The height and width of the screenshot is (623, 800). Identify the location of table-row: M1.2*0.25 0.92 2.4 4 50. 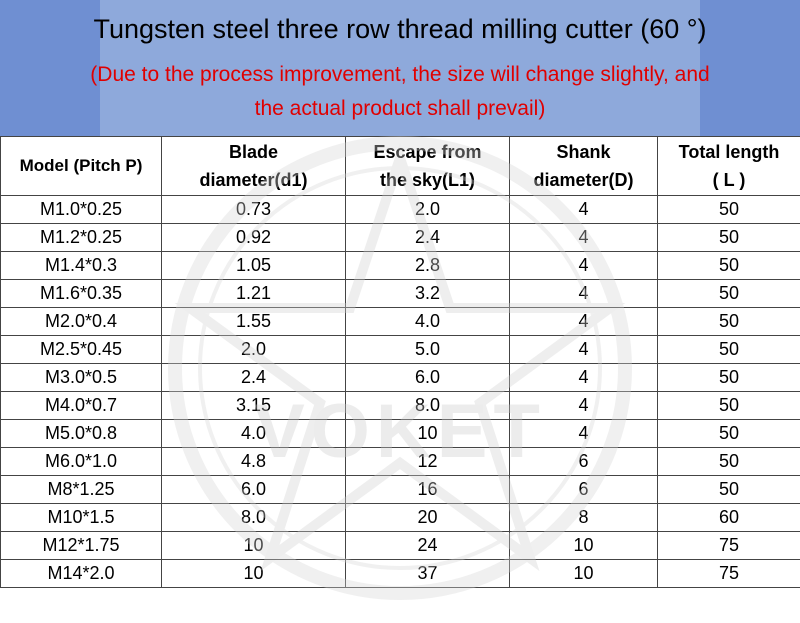
(400, 238).